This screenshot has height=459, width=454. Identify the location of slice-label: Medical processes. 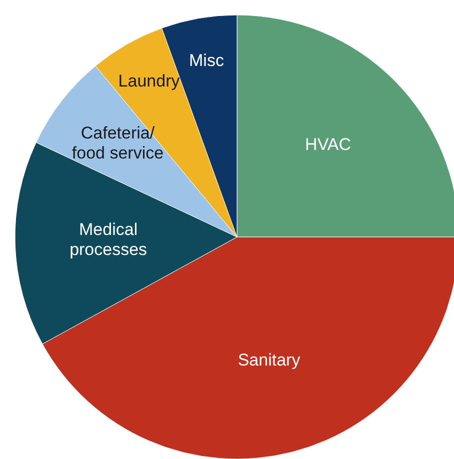
(109, 240).